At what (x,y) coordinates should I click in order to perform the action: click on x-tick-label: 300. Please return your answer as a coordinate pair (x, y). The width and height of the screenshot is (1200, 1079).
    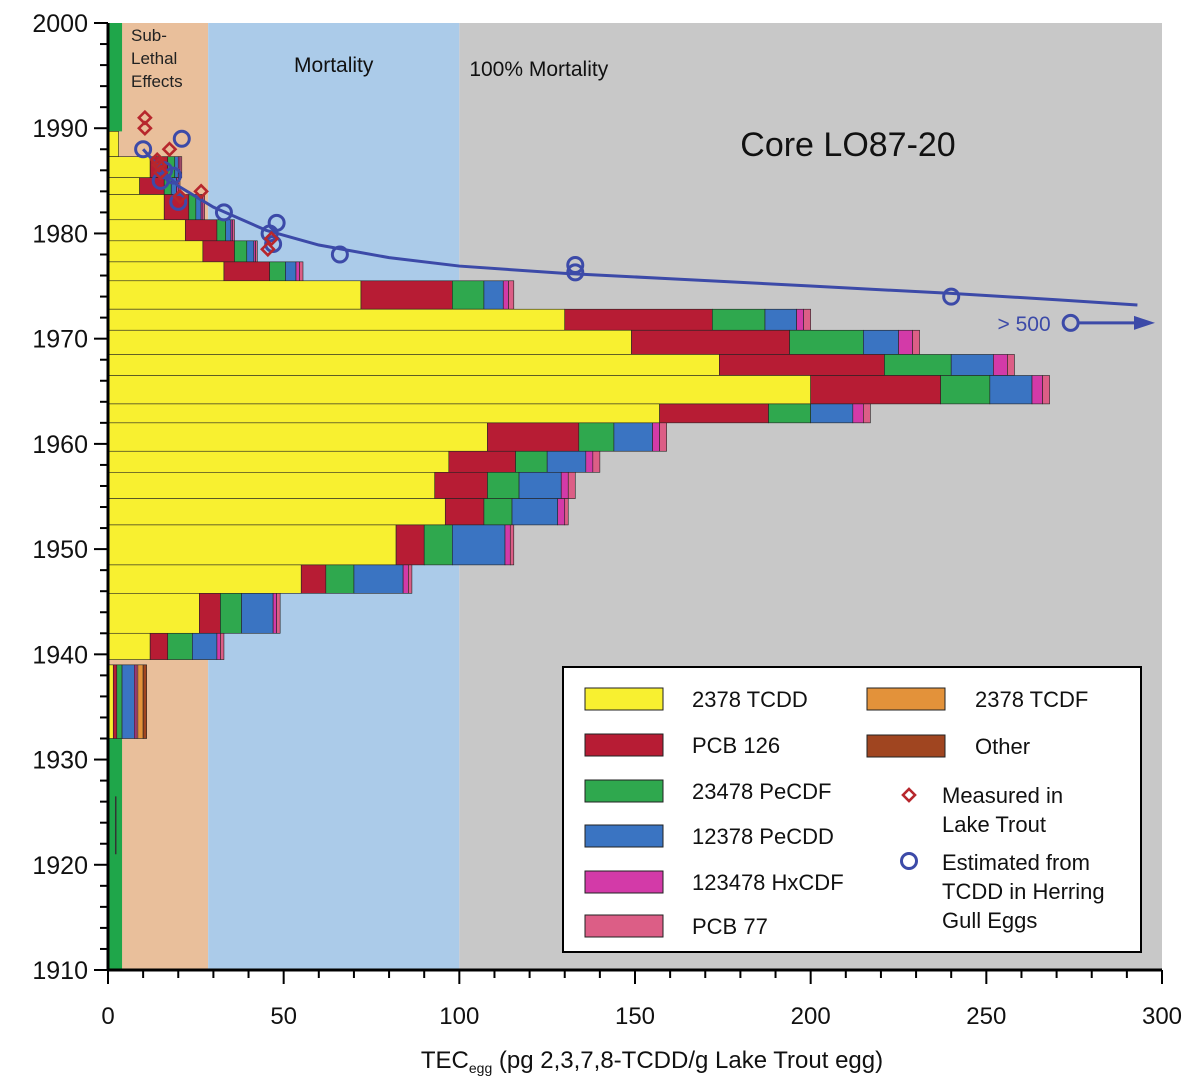
    Looking at the image, I should click on (1162, 1016).